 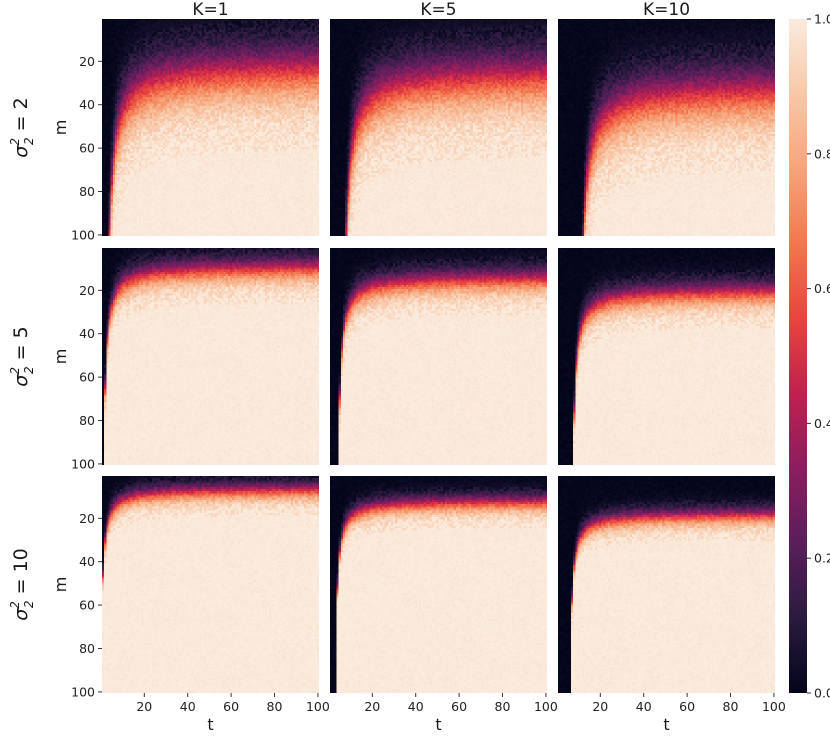 I want to click on heatmap-panel-r0-c2, so click(x=666, y=127).